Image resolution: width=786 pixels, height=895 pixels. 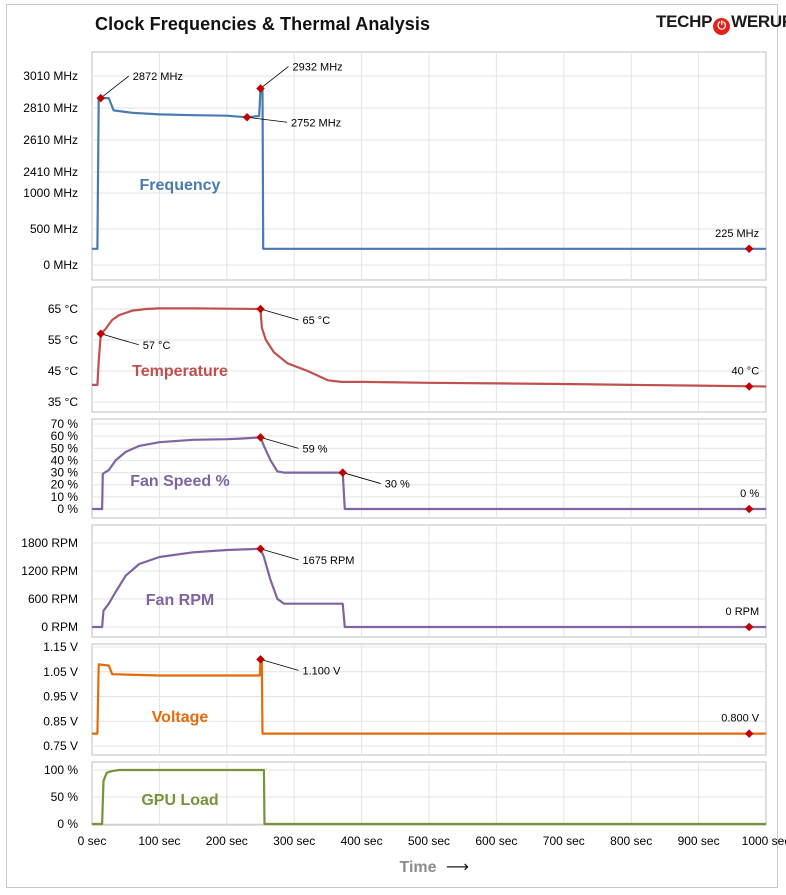 What do you see at coordinates (631, 841) in the screenshot?
I see `x-tick-label: 800 sec` at bounding box center [631, 841].